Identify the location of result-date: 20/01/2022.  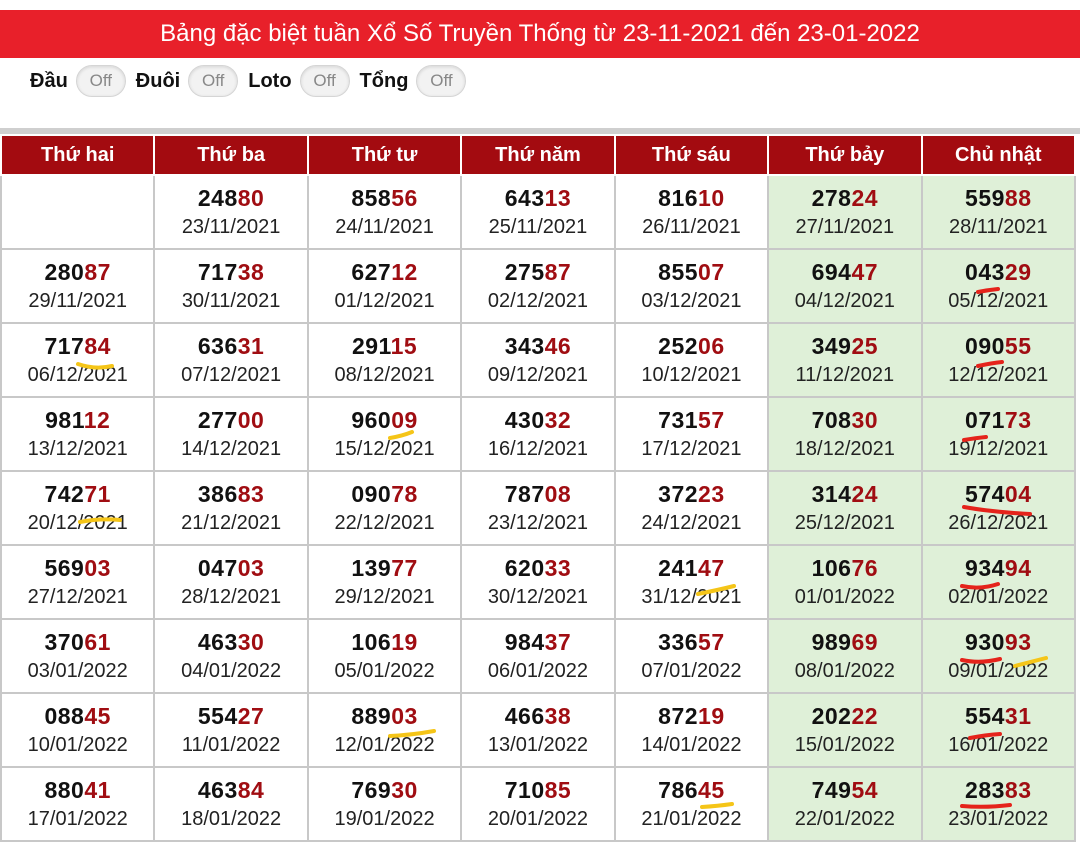
(538, 819).